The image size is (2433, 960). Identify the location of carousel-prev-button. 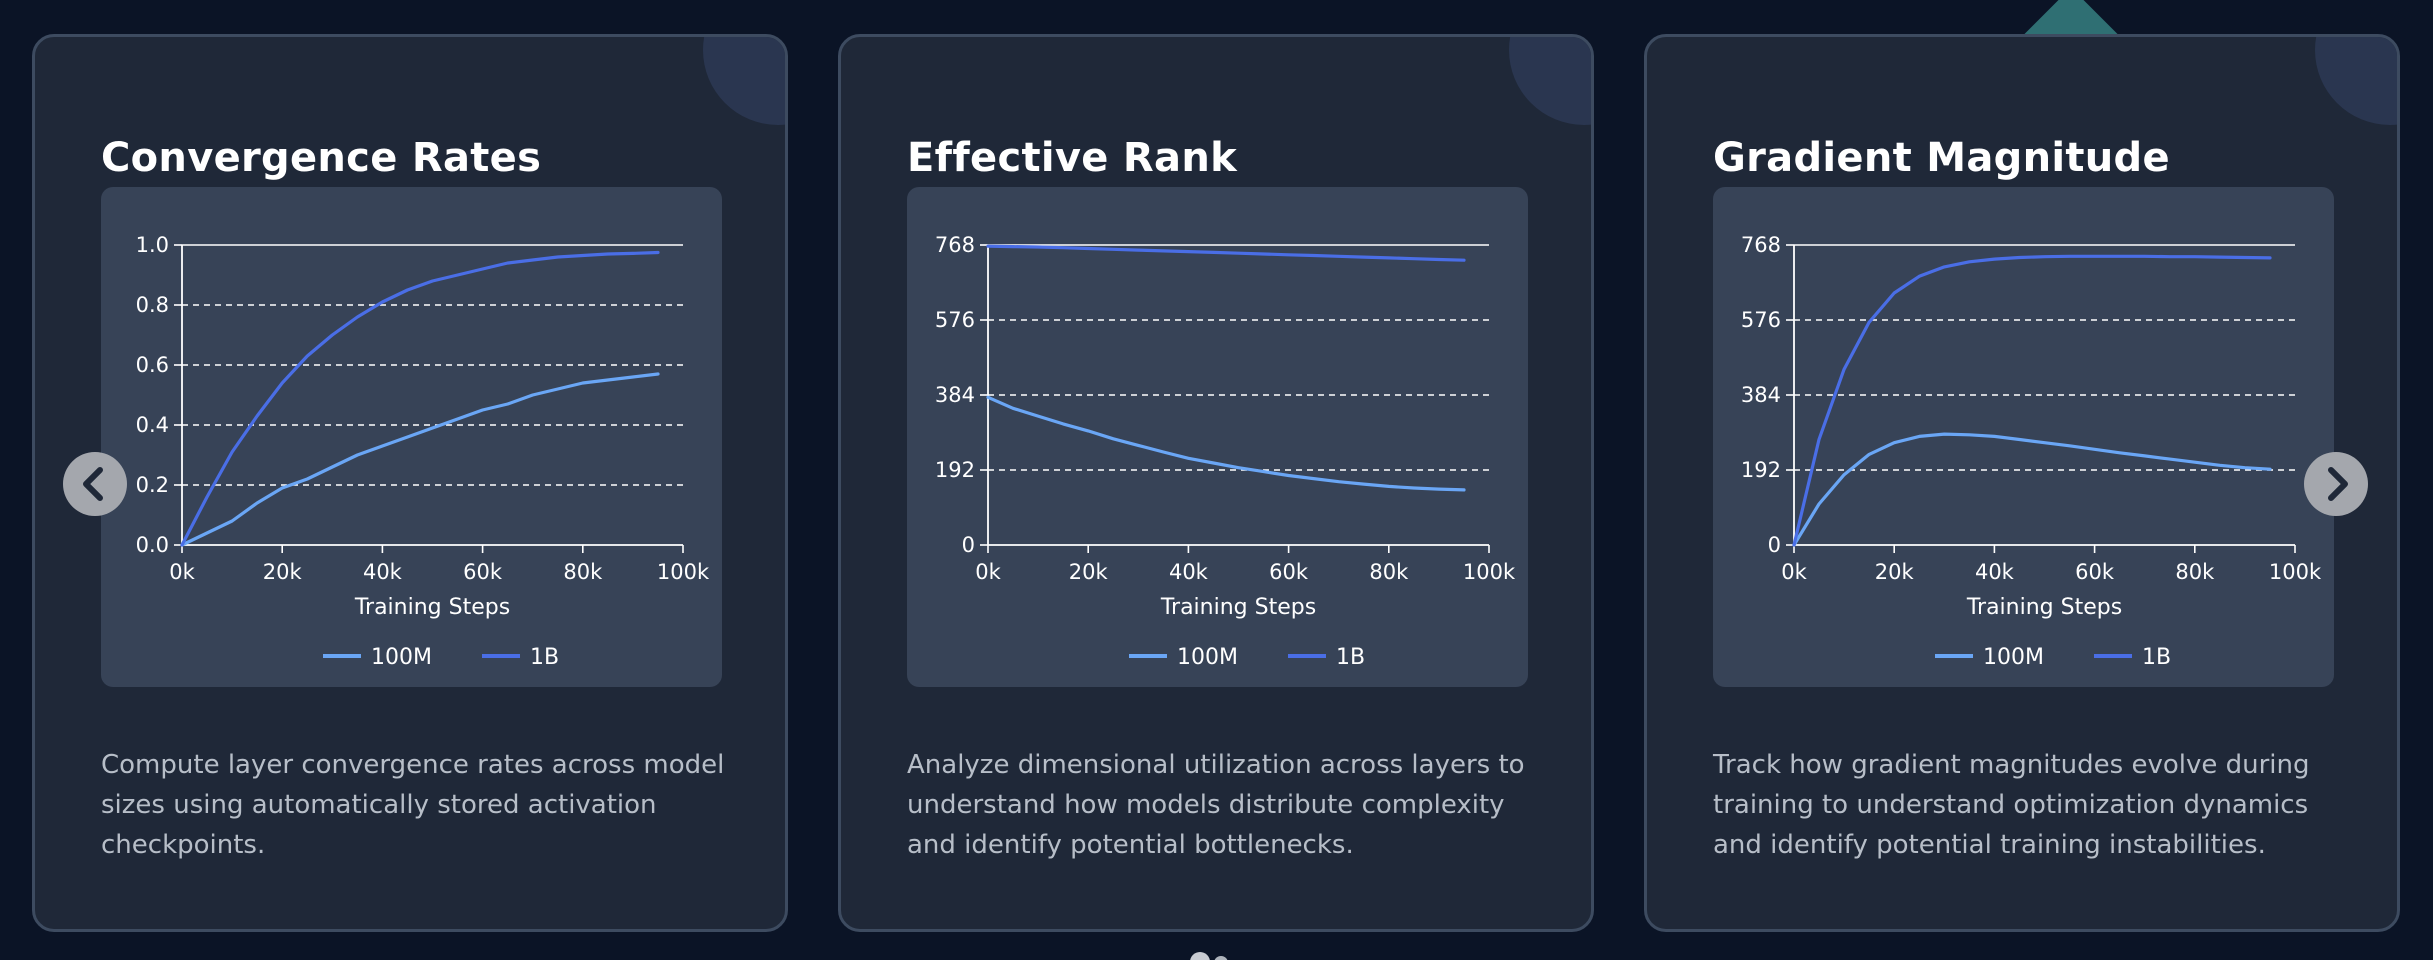
(95, 484).